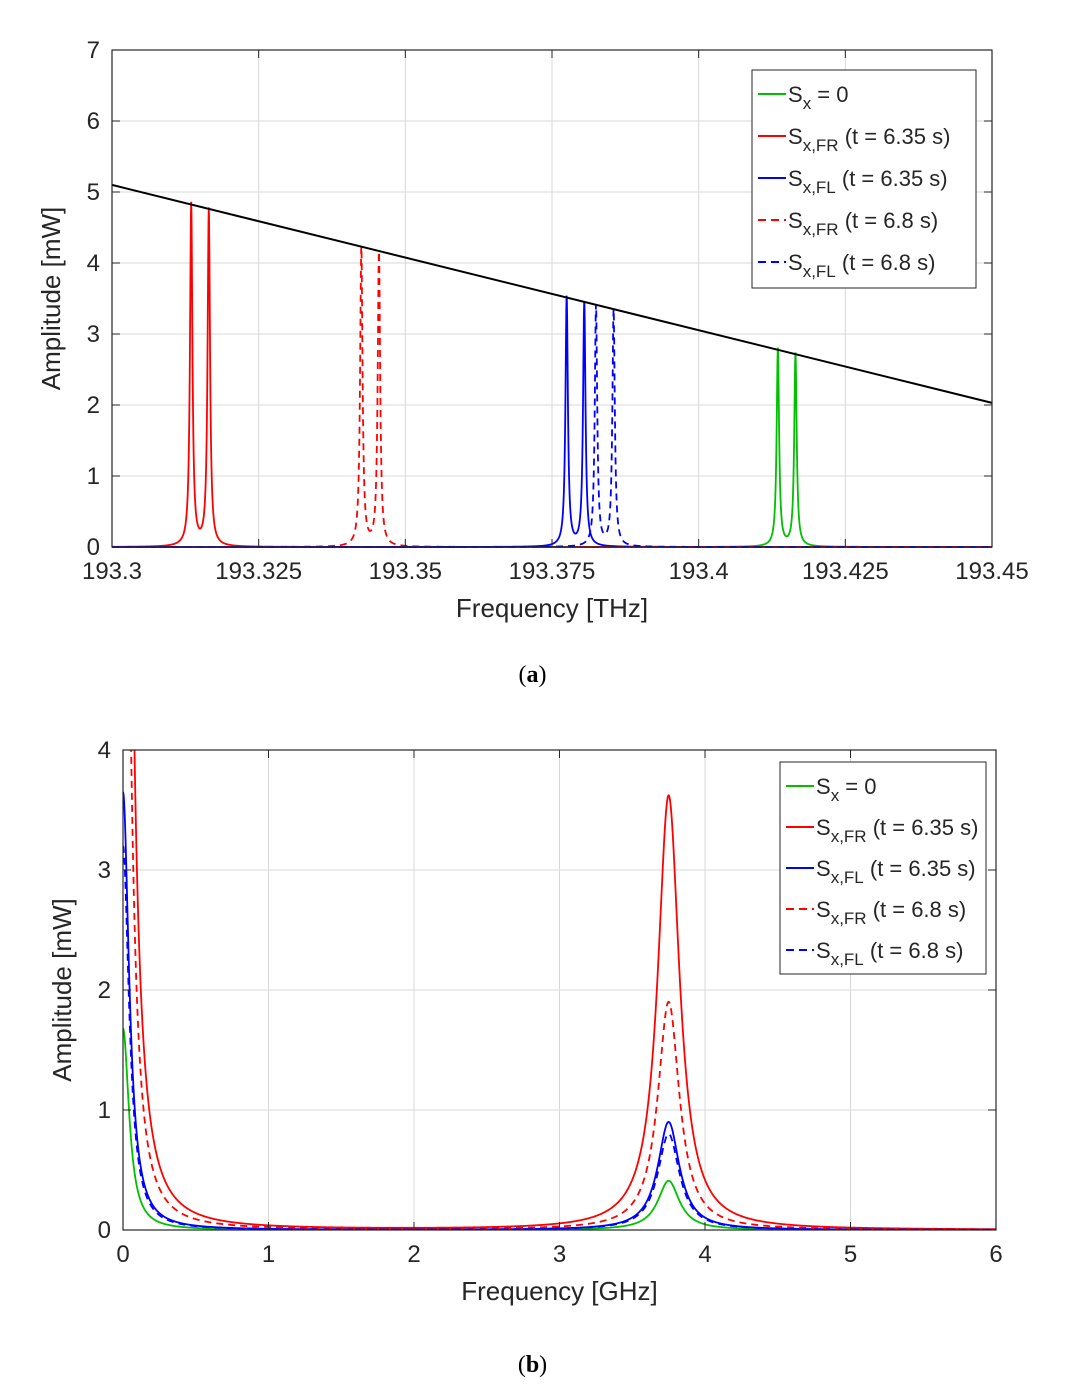 The height and width of the screenshot is (1399, 1065). I want to click on caption-a-open: (, so click(522, 675).